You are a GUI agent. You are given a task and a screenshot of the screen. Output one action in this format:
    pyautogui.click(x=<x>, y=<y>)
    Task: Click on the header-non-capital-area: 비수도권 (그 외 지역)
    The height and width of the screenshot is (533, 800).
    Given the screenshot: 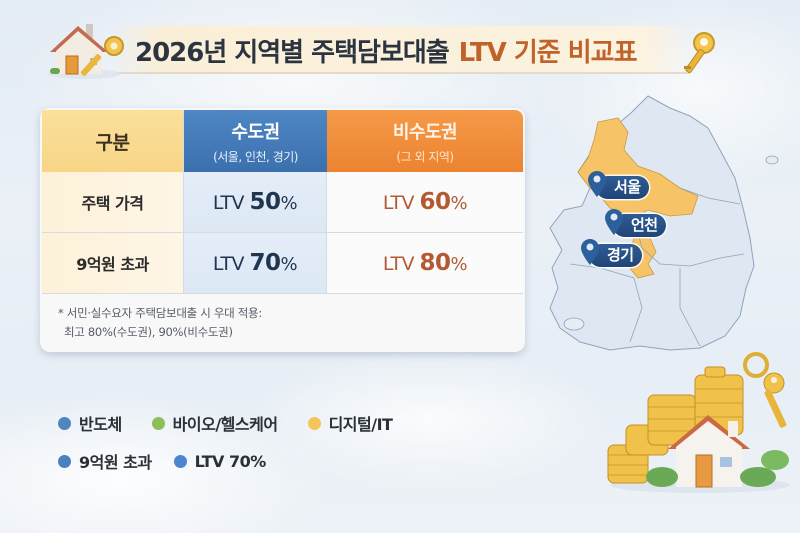 What is the action you would take?
    pyautogui.click(x=425, y=141)
    